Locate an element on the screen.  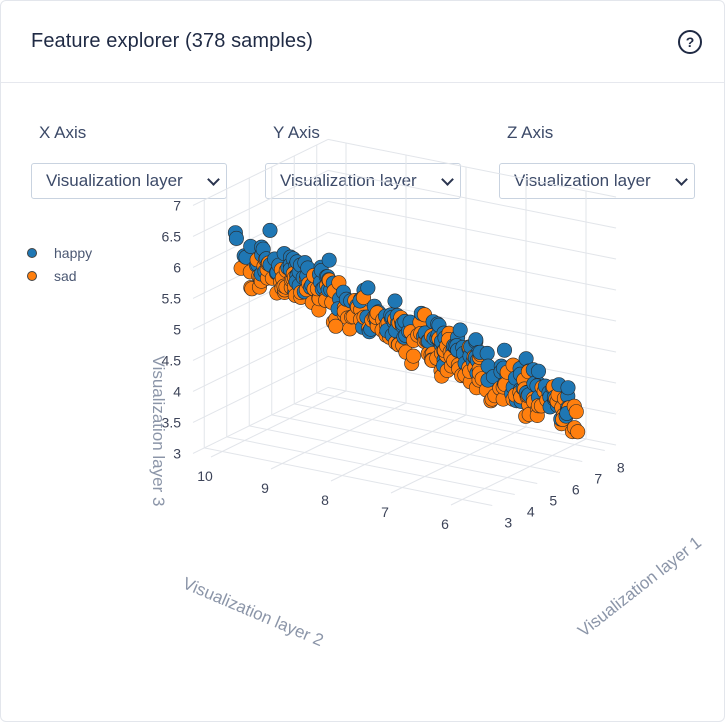
y-axis-select: Visualization layer is located at coordinates (363, 181).